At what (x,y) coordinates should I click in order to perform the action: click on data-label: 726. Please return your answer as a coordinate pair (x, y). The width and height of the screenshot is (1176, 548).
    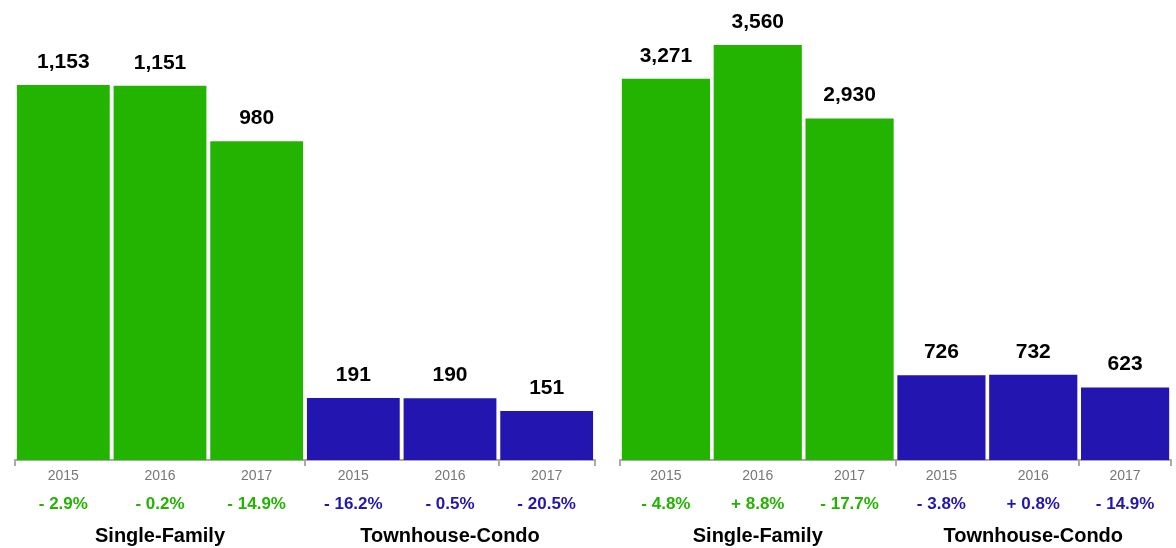
    Looking at the image, I should click on (941, 351).